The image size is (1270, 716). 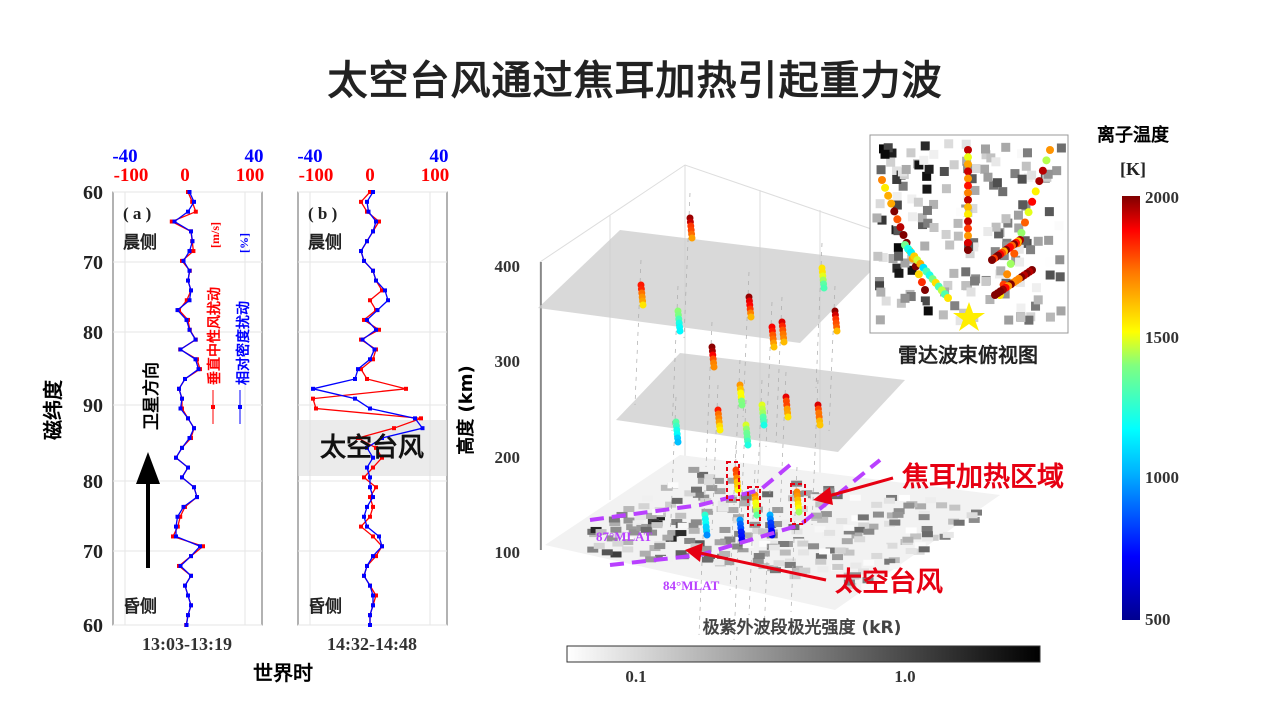 What do you see at coordinates (889, 582) in the screenshot?
I see `space-typhoon-label: 太空台风` at bounding box center [889, 582].